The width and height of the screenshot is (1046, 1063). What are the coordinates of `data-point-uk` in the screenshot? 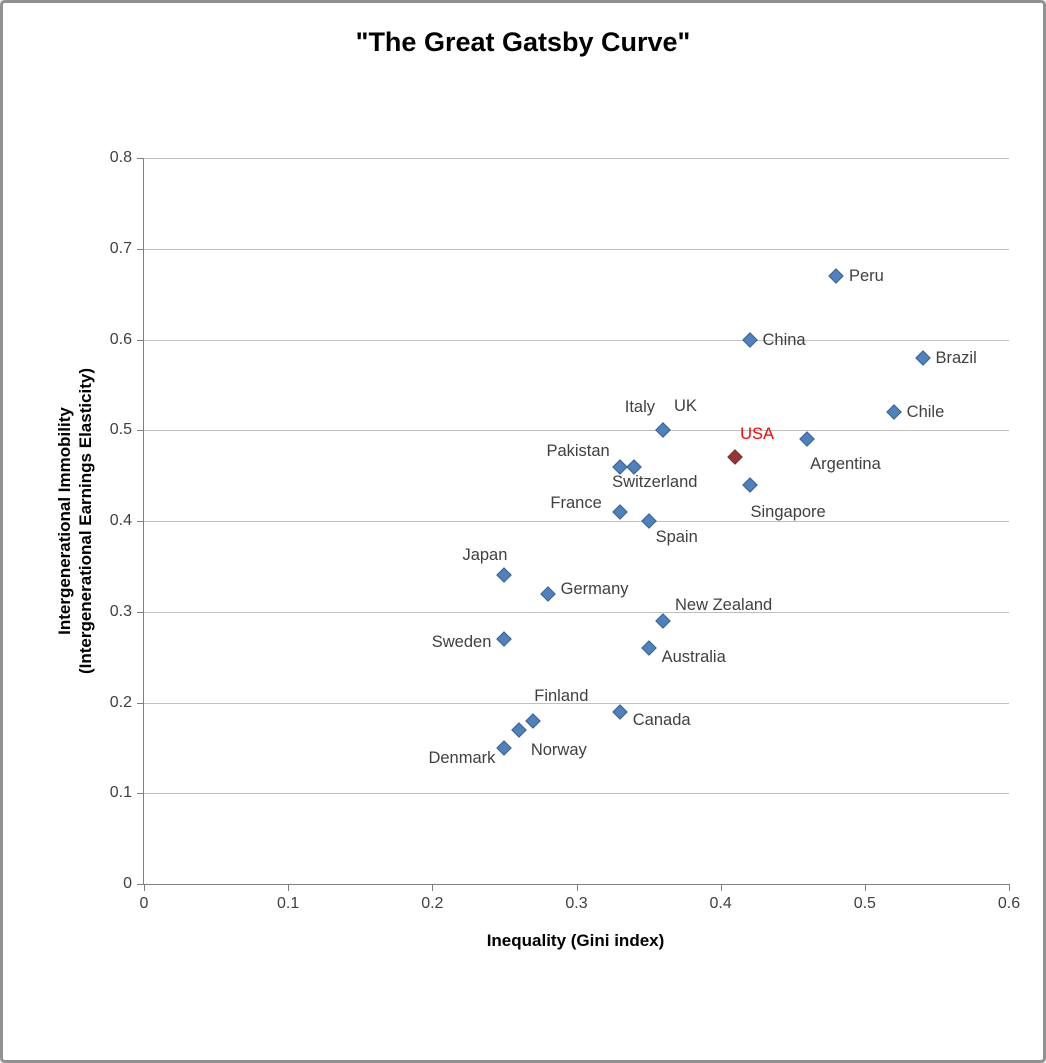 It's located at (663, 430).